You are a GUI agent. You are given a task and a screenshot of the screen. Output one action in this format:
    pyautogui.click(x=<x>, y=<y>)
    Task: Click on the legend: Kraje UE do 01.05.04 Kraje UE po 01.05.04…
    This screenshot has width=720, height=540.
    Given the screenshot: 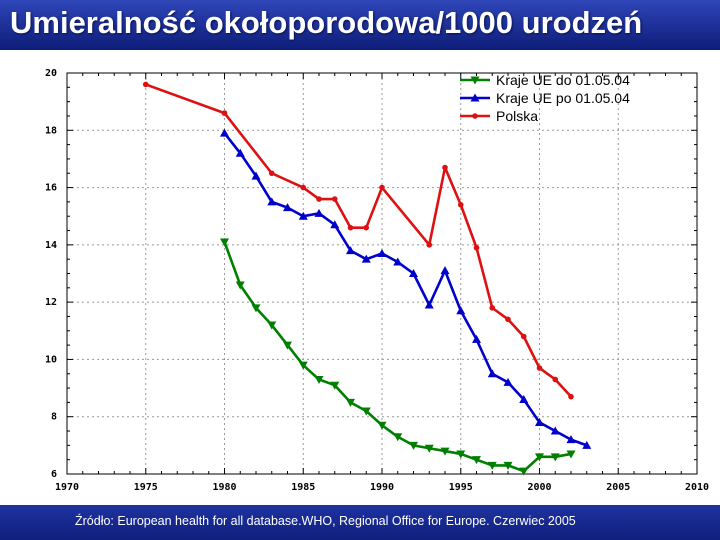 What is the action you would take?
    pyautogui.click(x=545, y=98)
    